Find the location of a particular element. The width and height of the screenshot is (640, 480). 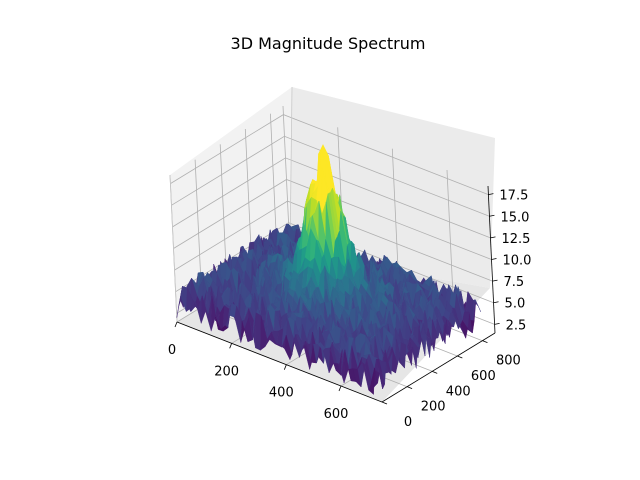

y-tick-label: 400 is located at coordinates (458, 391).